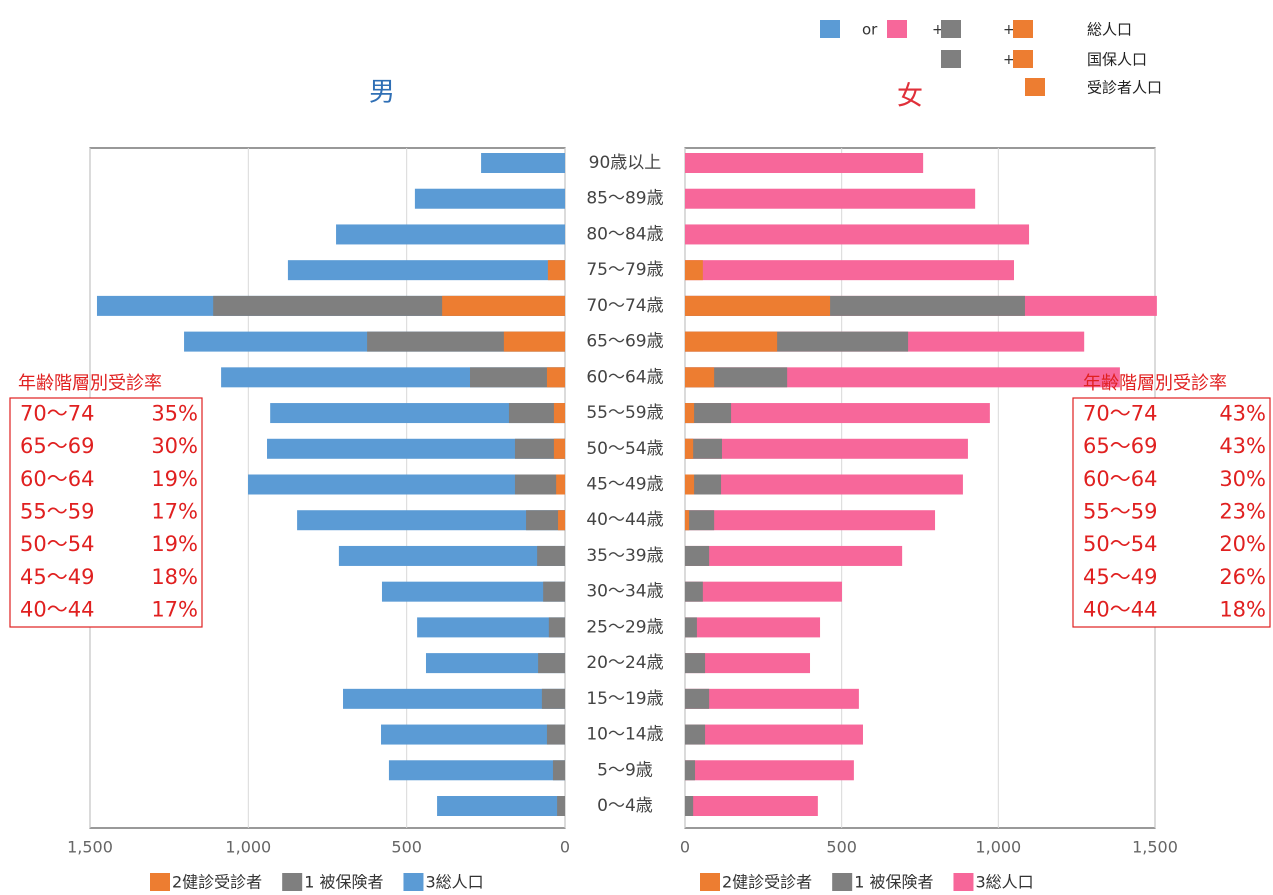 This screenshot has height=895, width=1273. Describe the element at coordinates (991, 58) in the screenshot. I see `top-key: or + + 総人口 + 国保人口 受診者人口` at that location.